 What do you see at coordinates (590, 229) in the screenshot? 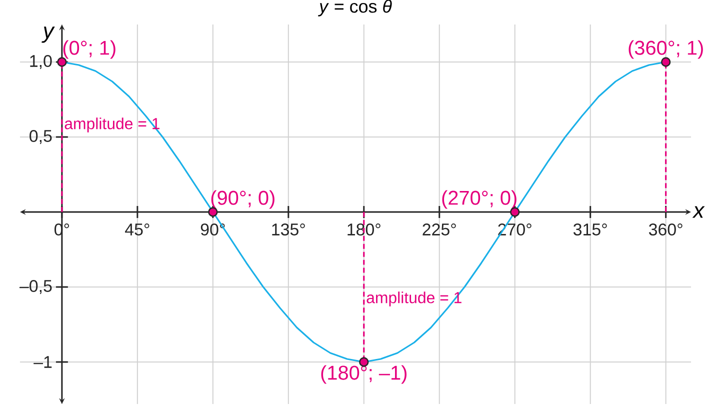
I see `x-tick-label: 315°` at bounding box center [590, 229].